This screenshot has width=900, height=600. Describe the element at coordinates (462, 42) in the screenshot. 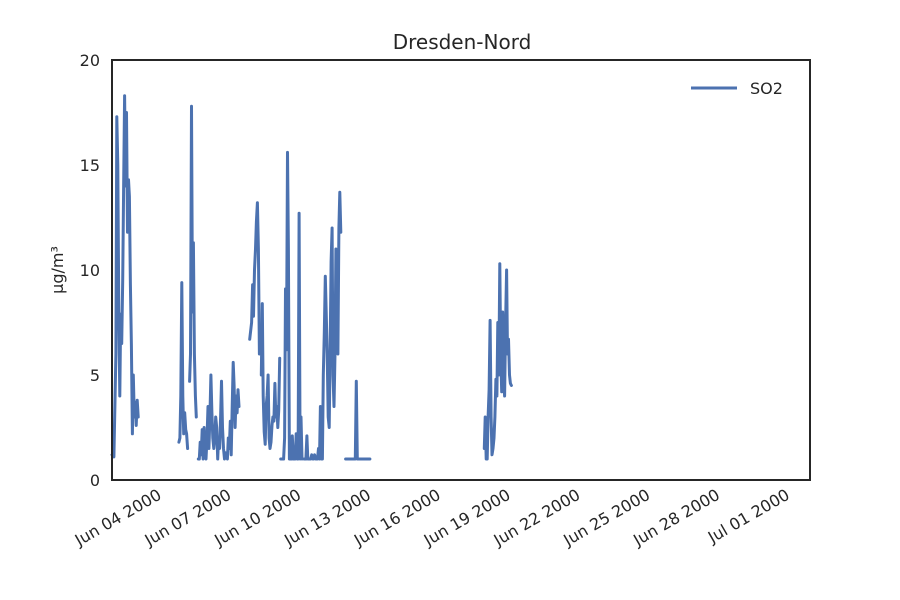

I see `chart-title: Dresden-Nord` at that location.